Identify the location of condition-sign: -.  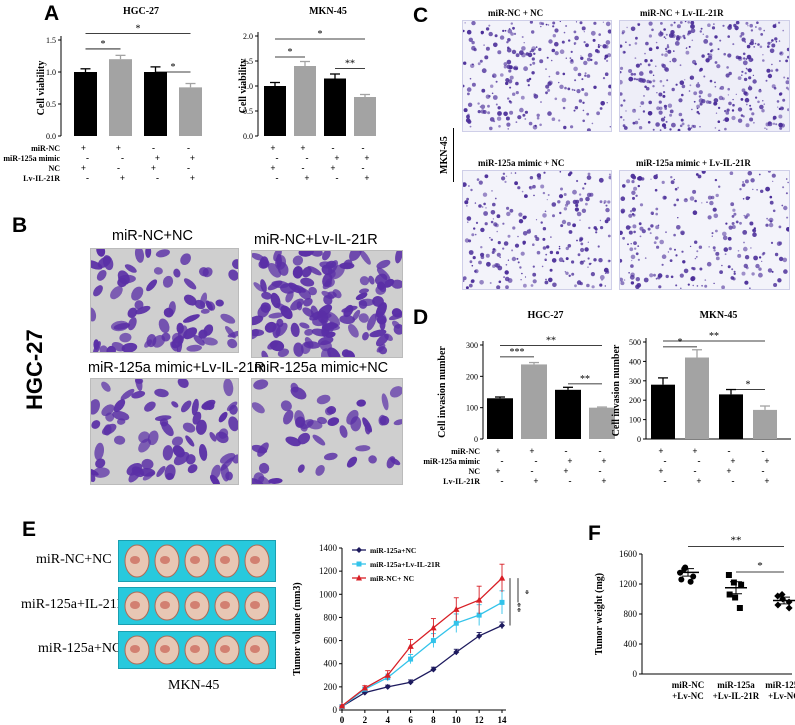
(536, 461).